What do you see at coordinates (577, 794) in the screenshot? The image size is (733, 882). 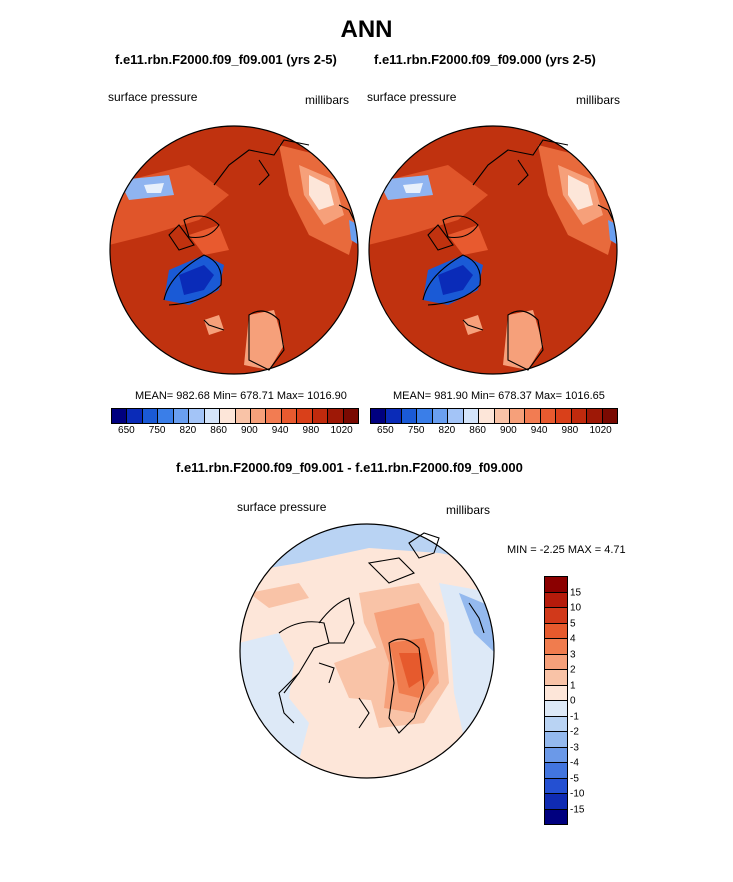 I see `colorbar-tick-label: -10` at bounding box center [577, 794].